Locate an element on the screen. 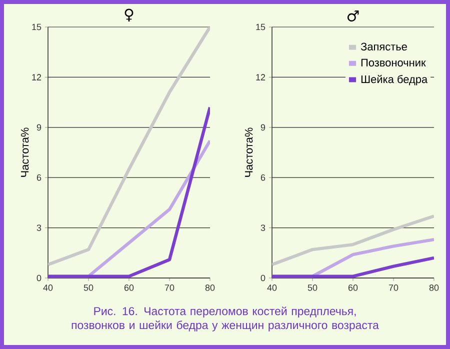 The height and width of the screenshot is (349, 450). legend-label: Шейка бедра is located at coordinates (394, 80).